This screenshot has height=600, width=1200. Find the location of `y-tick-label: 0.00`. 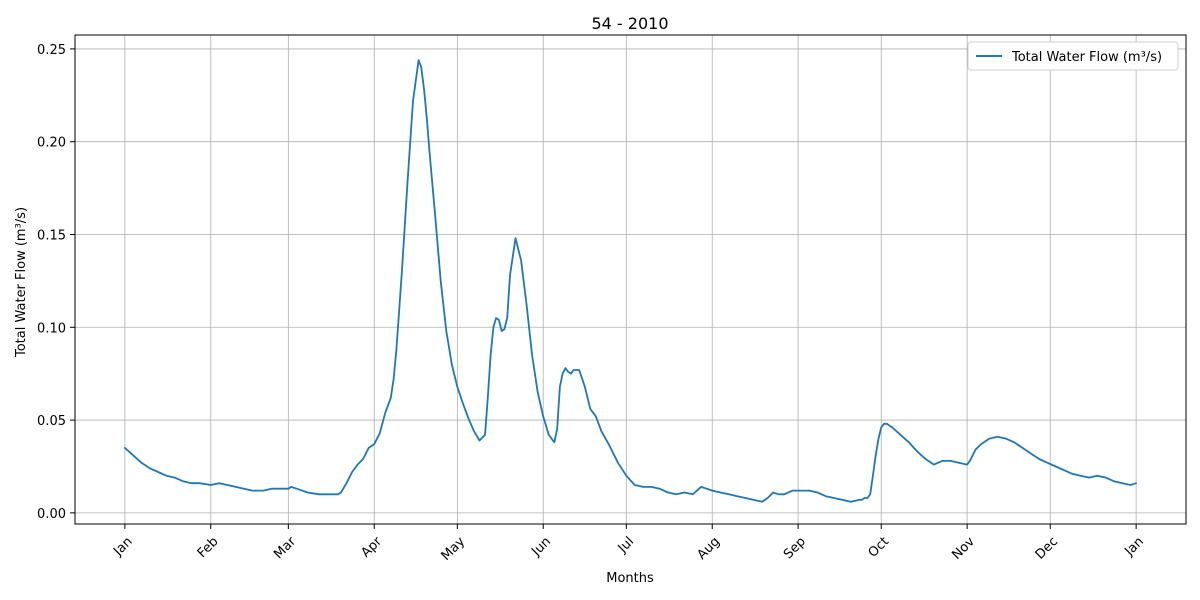

y-tick-label: 0.00 is located at coordinates (51, 514).